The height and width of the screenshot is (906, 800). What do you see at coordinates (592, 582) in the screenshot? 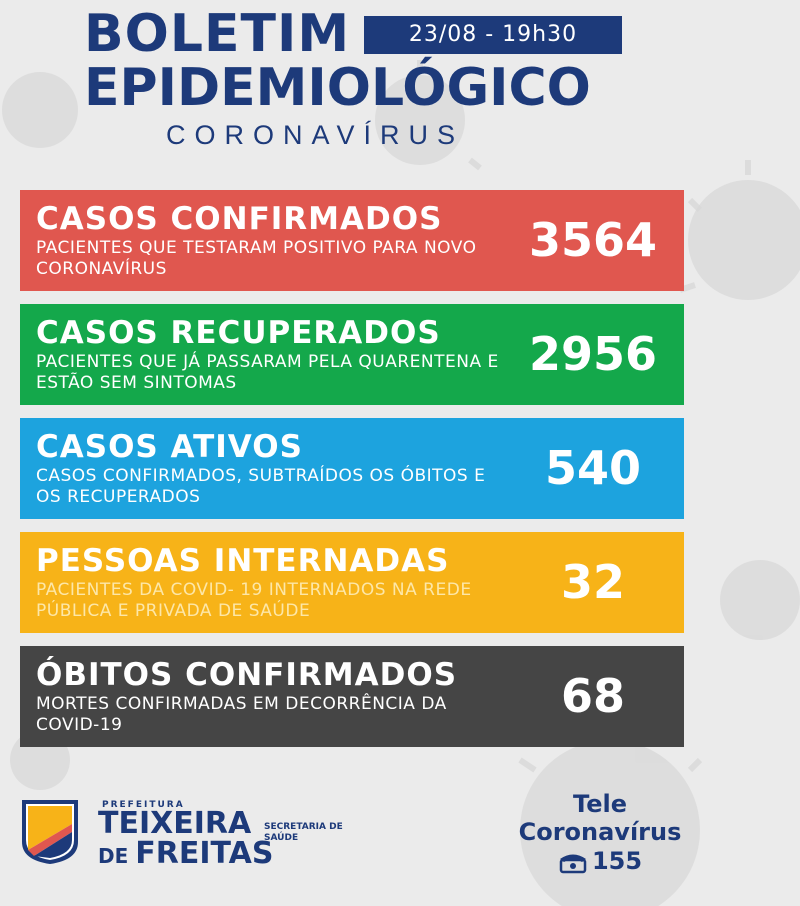
I see `card-value: 32` at bounding box center [592, 582].